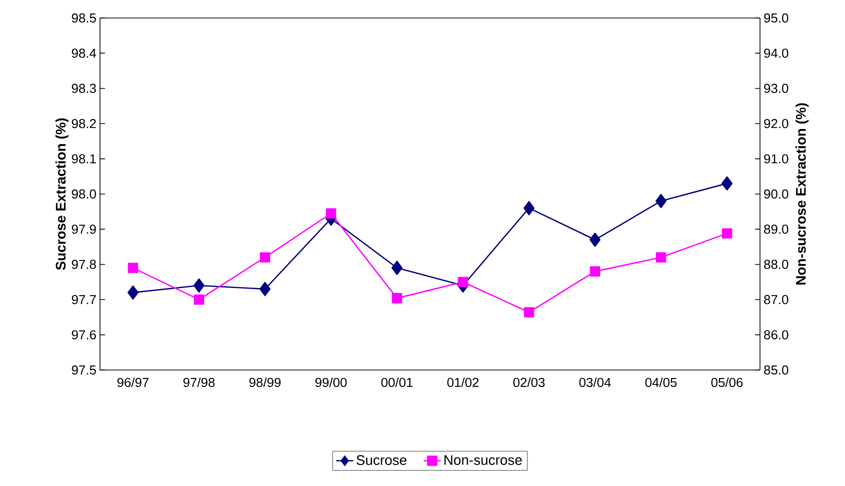 The width and height of the screenshot is (845, 486). I want to click on y-tick-label: 97.5, so click(84, 370).